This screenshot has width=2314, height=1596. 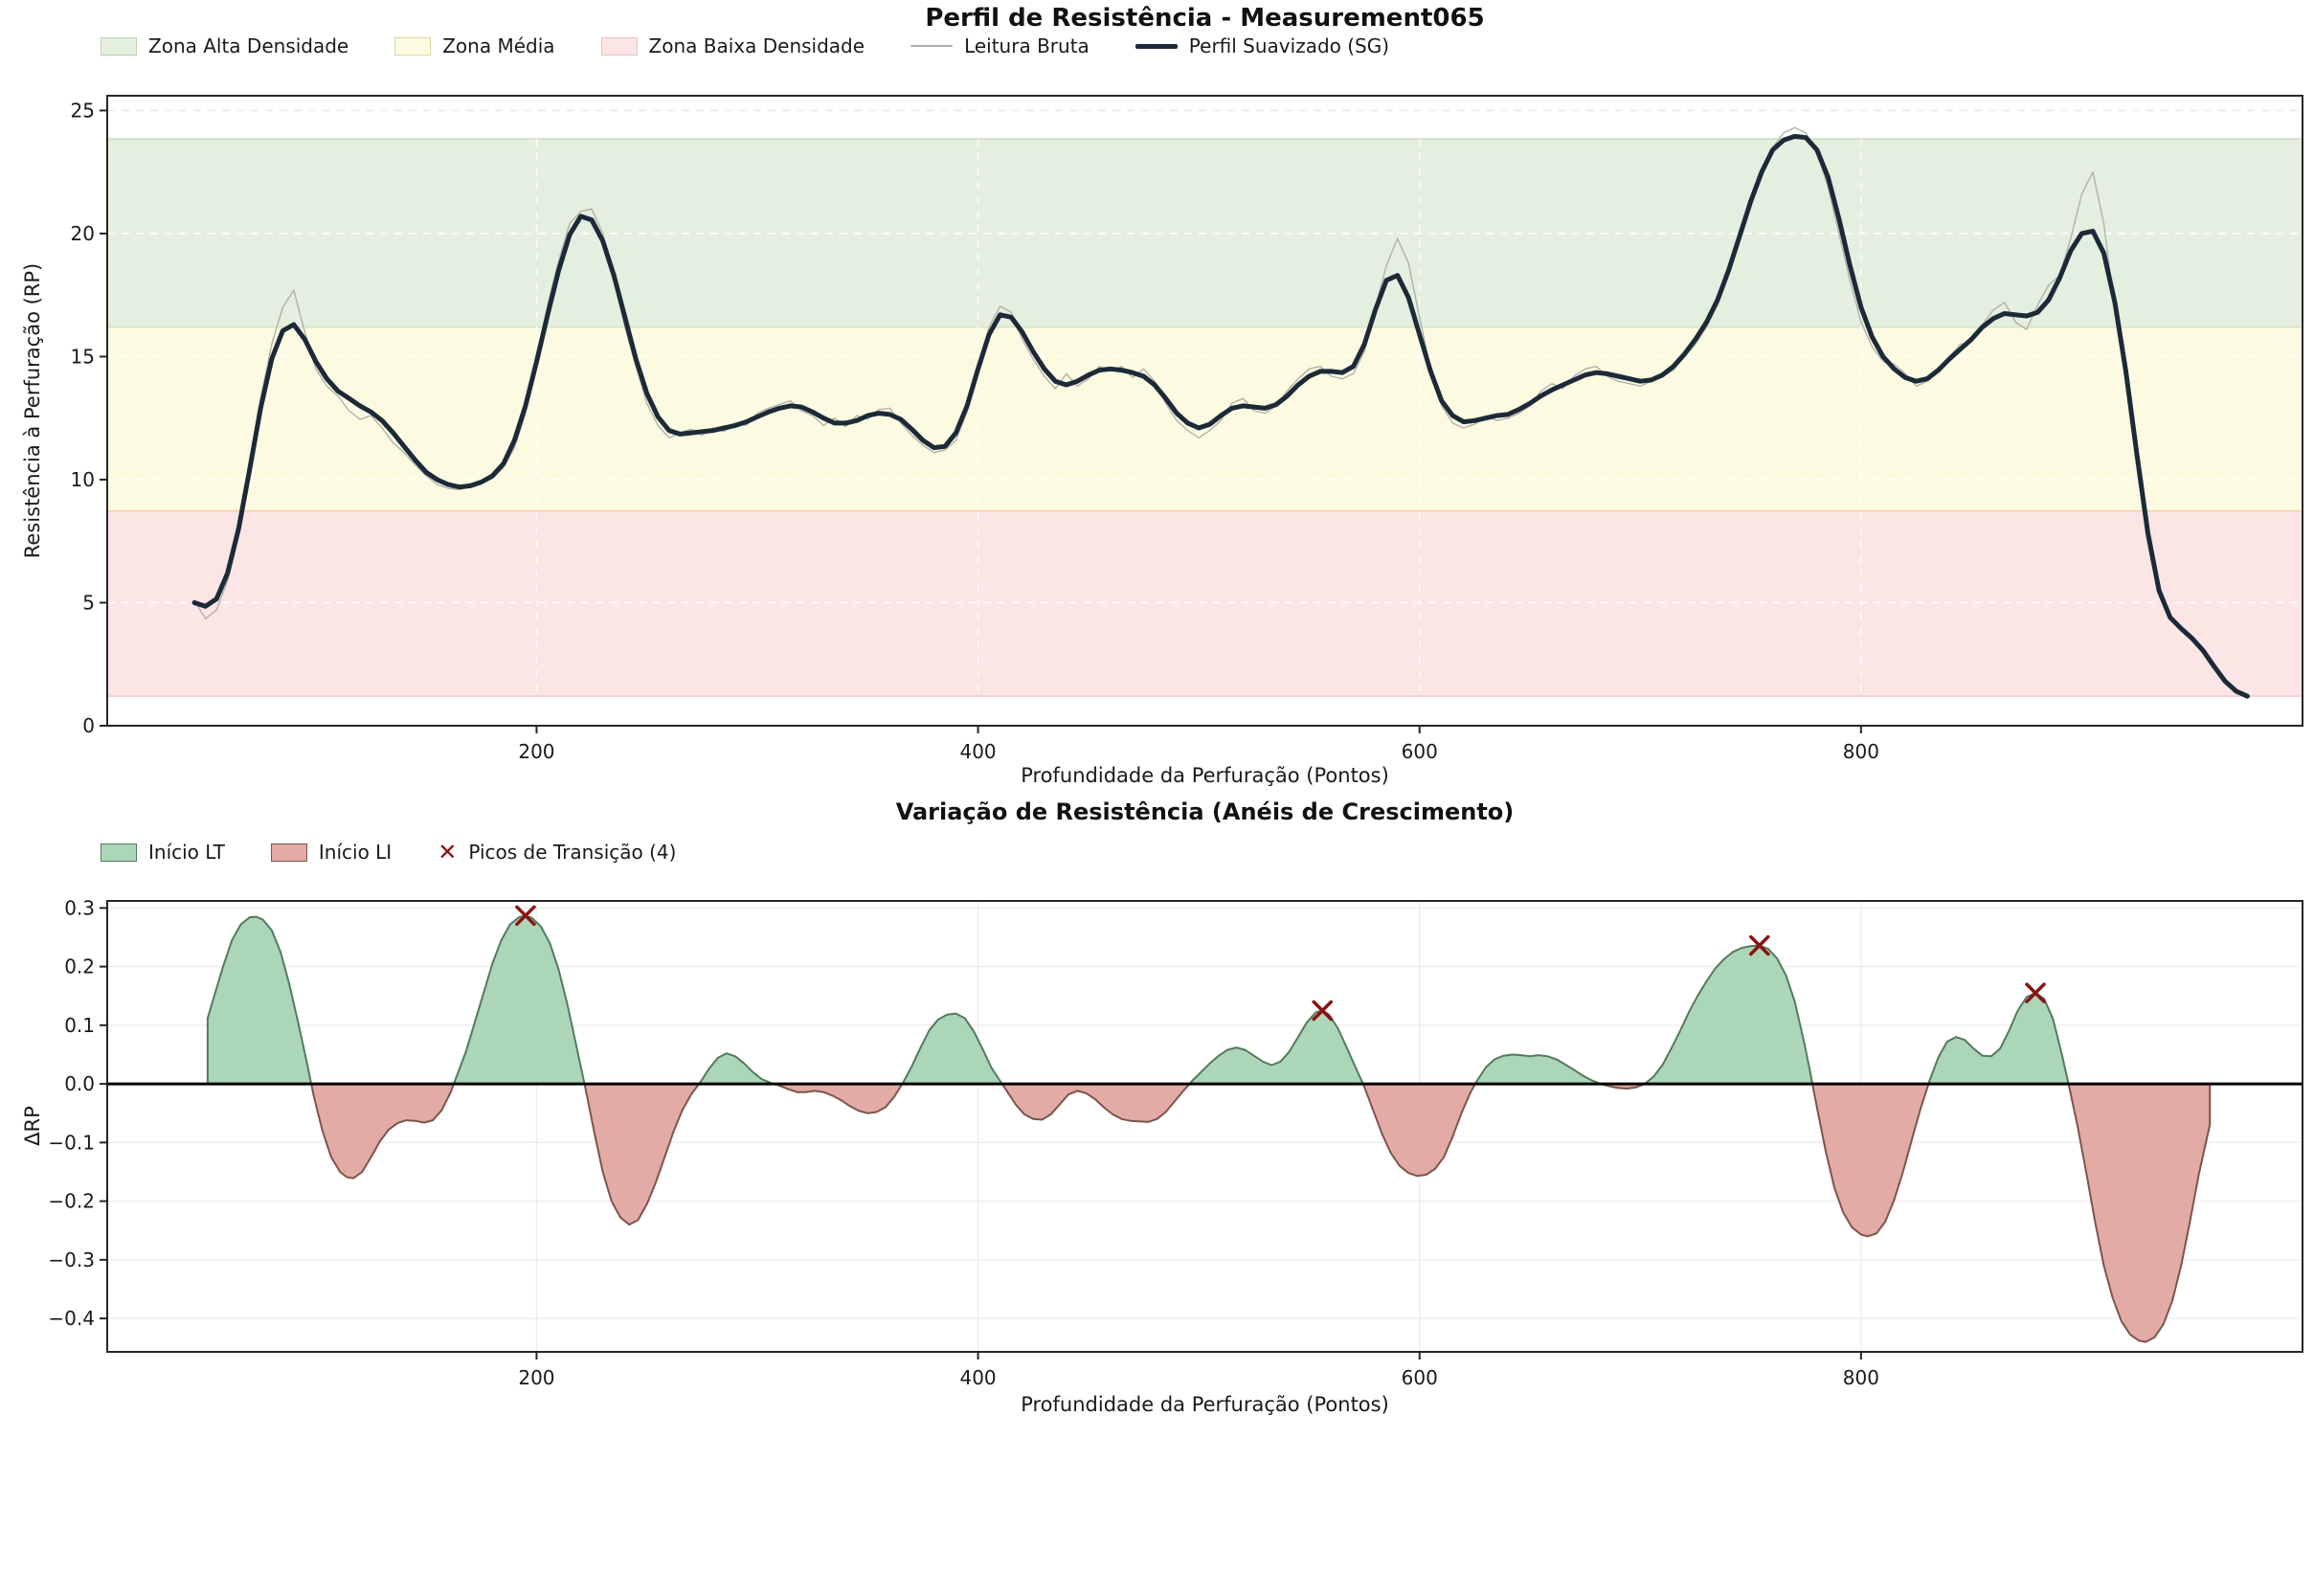 I want to click on y-tick-label: −0.2, so click(x=71, y=1201).